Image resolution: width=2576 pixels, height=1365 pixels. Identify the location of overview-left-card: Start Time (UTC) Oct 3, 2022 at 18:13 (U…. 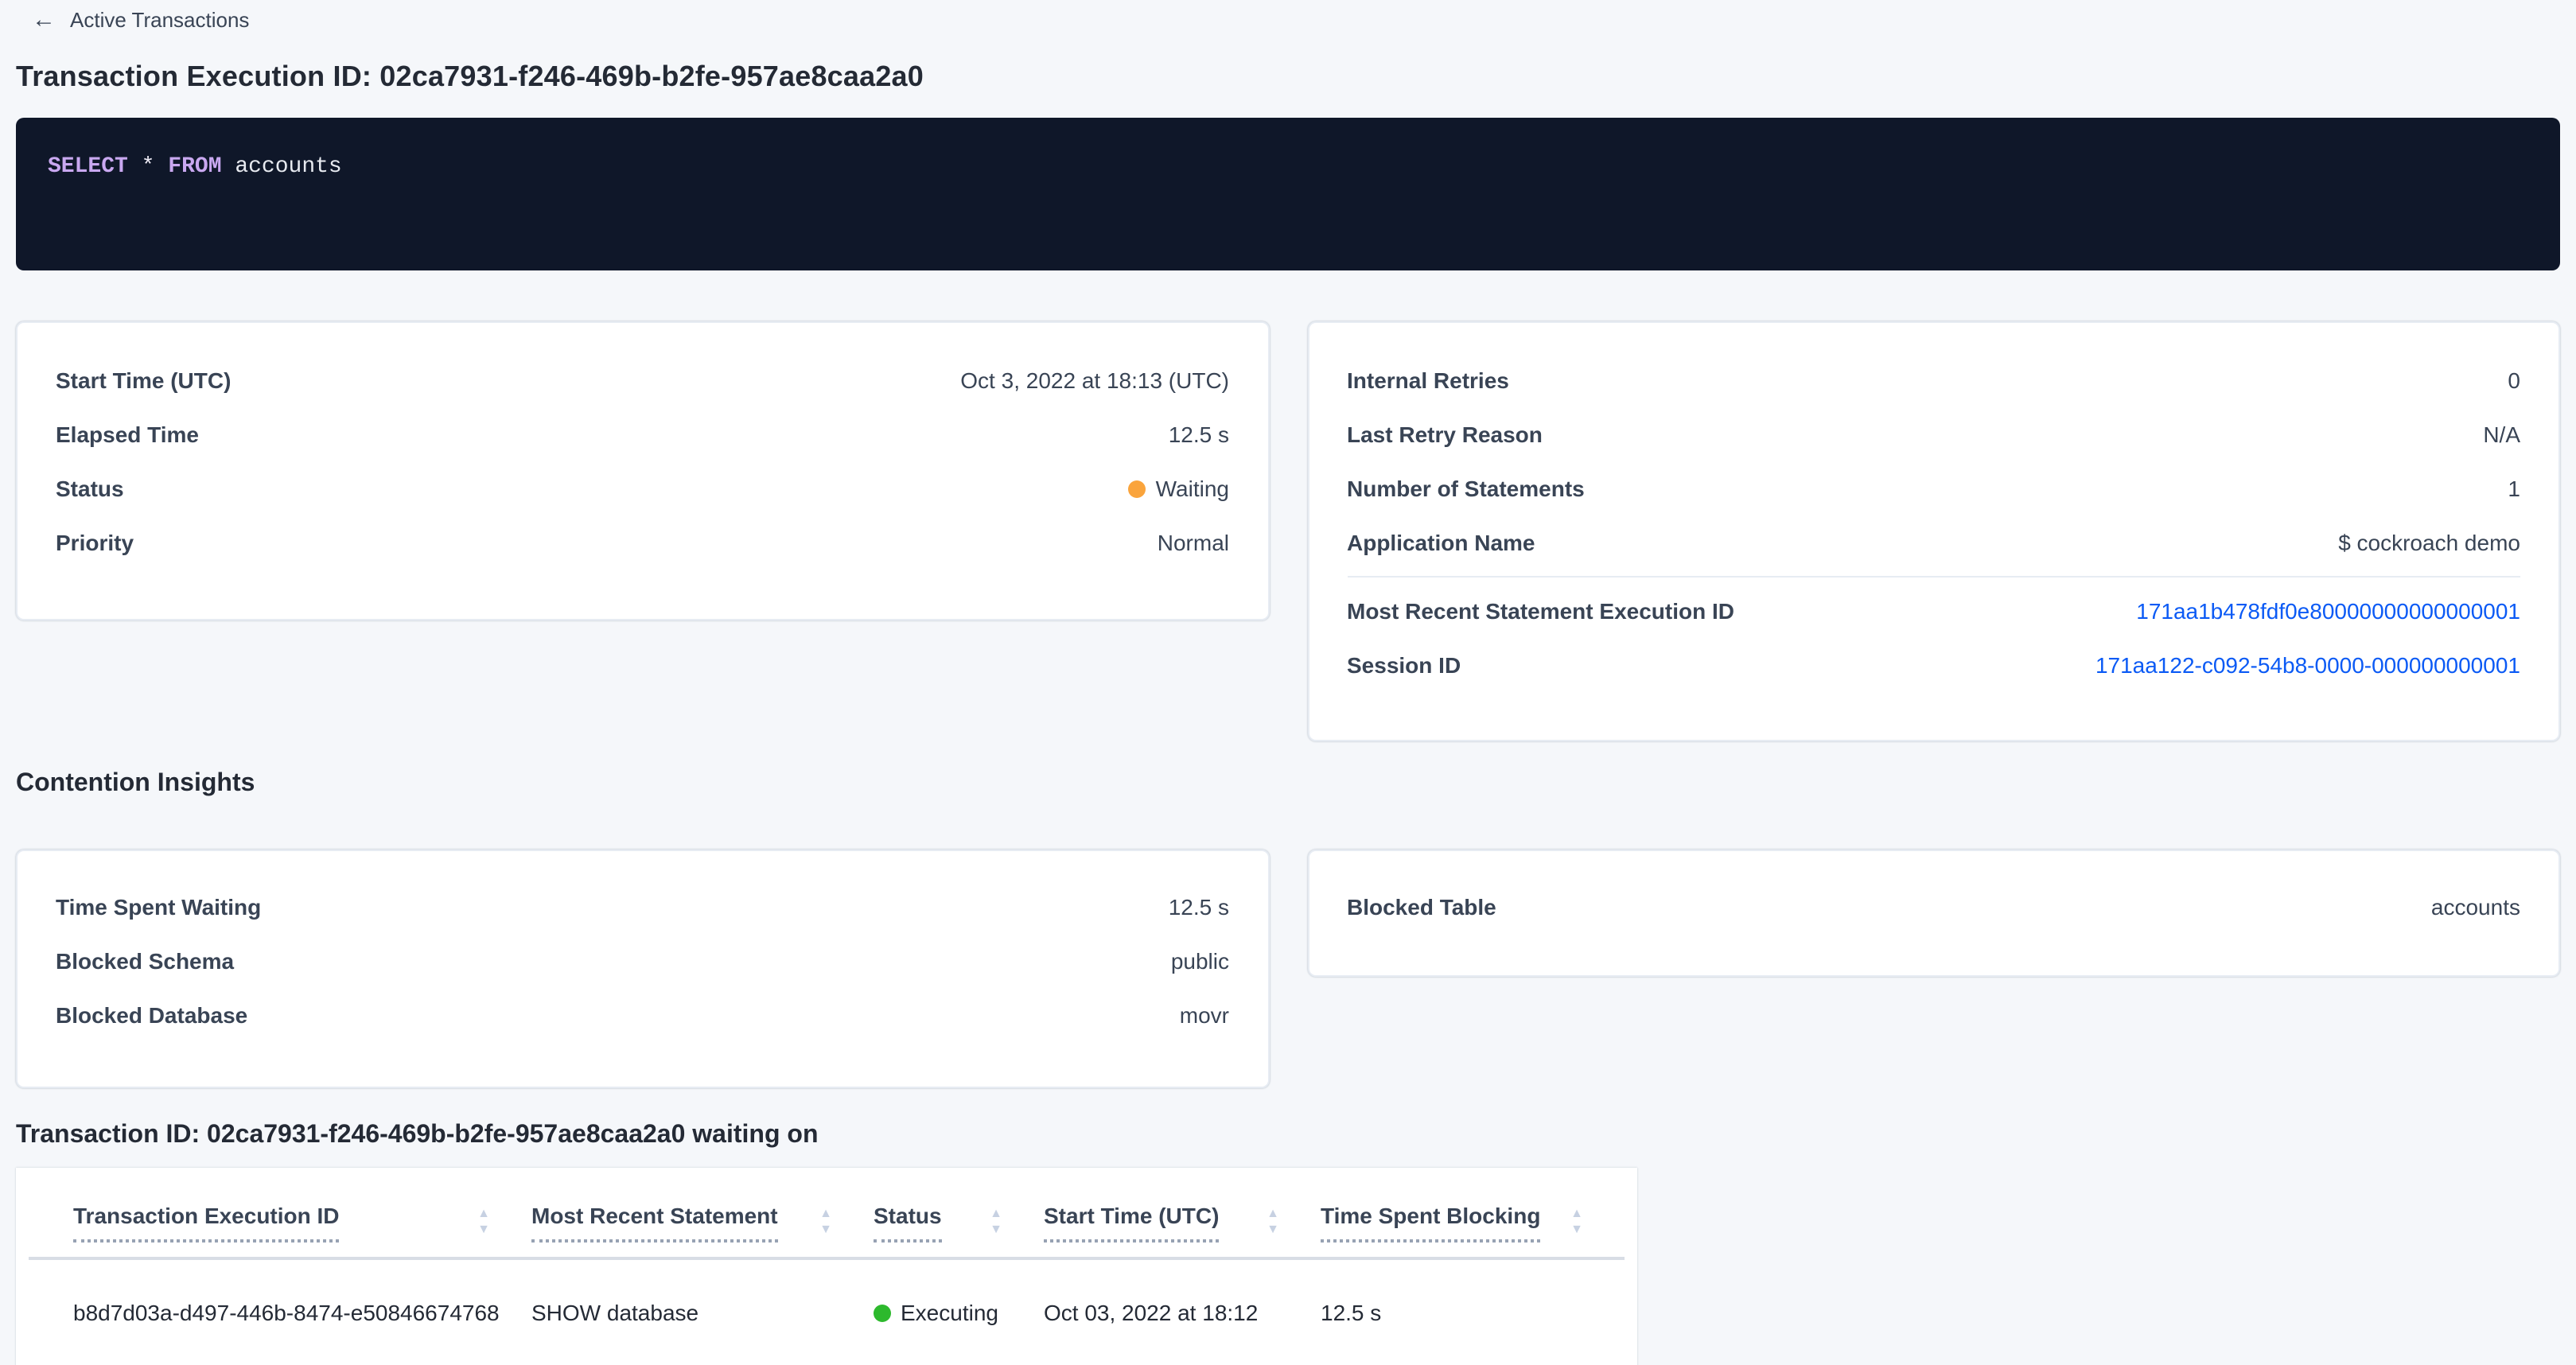
(643, 470).